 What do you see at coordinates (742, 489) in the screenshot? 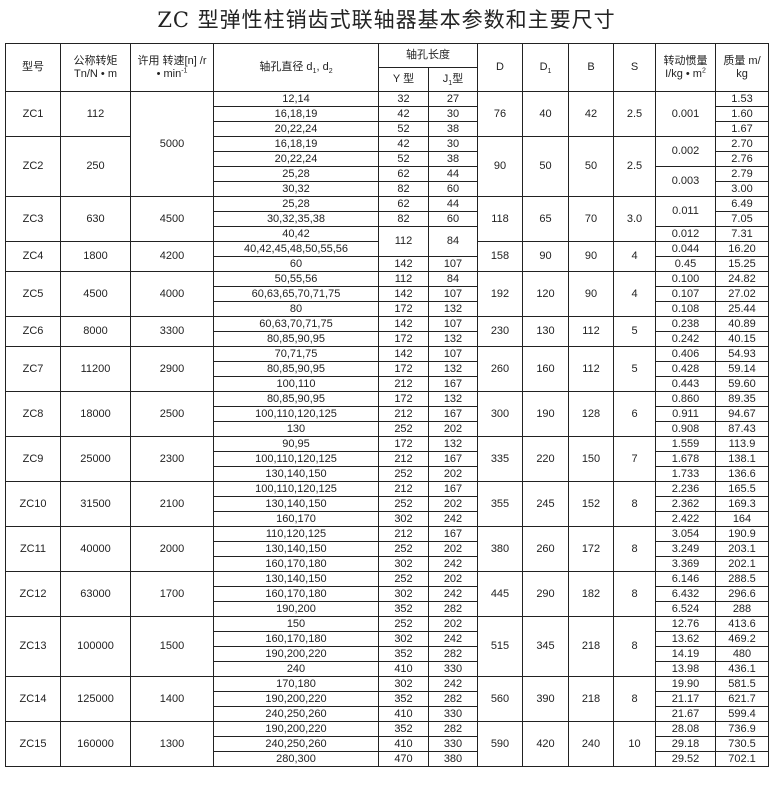
I see `mass-cell: 165.5` at bounding box center [742, 489].